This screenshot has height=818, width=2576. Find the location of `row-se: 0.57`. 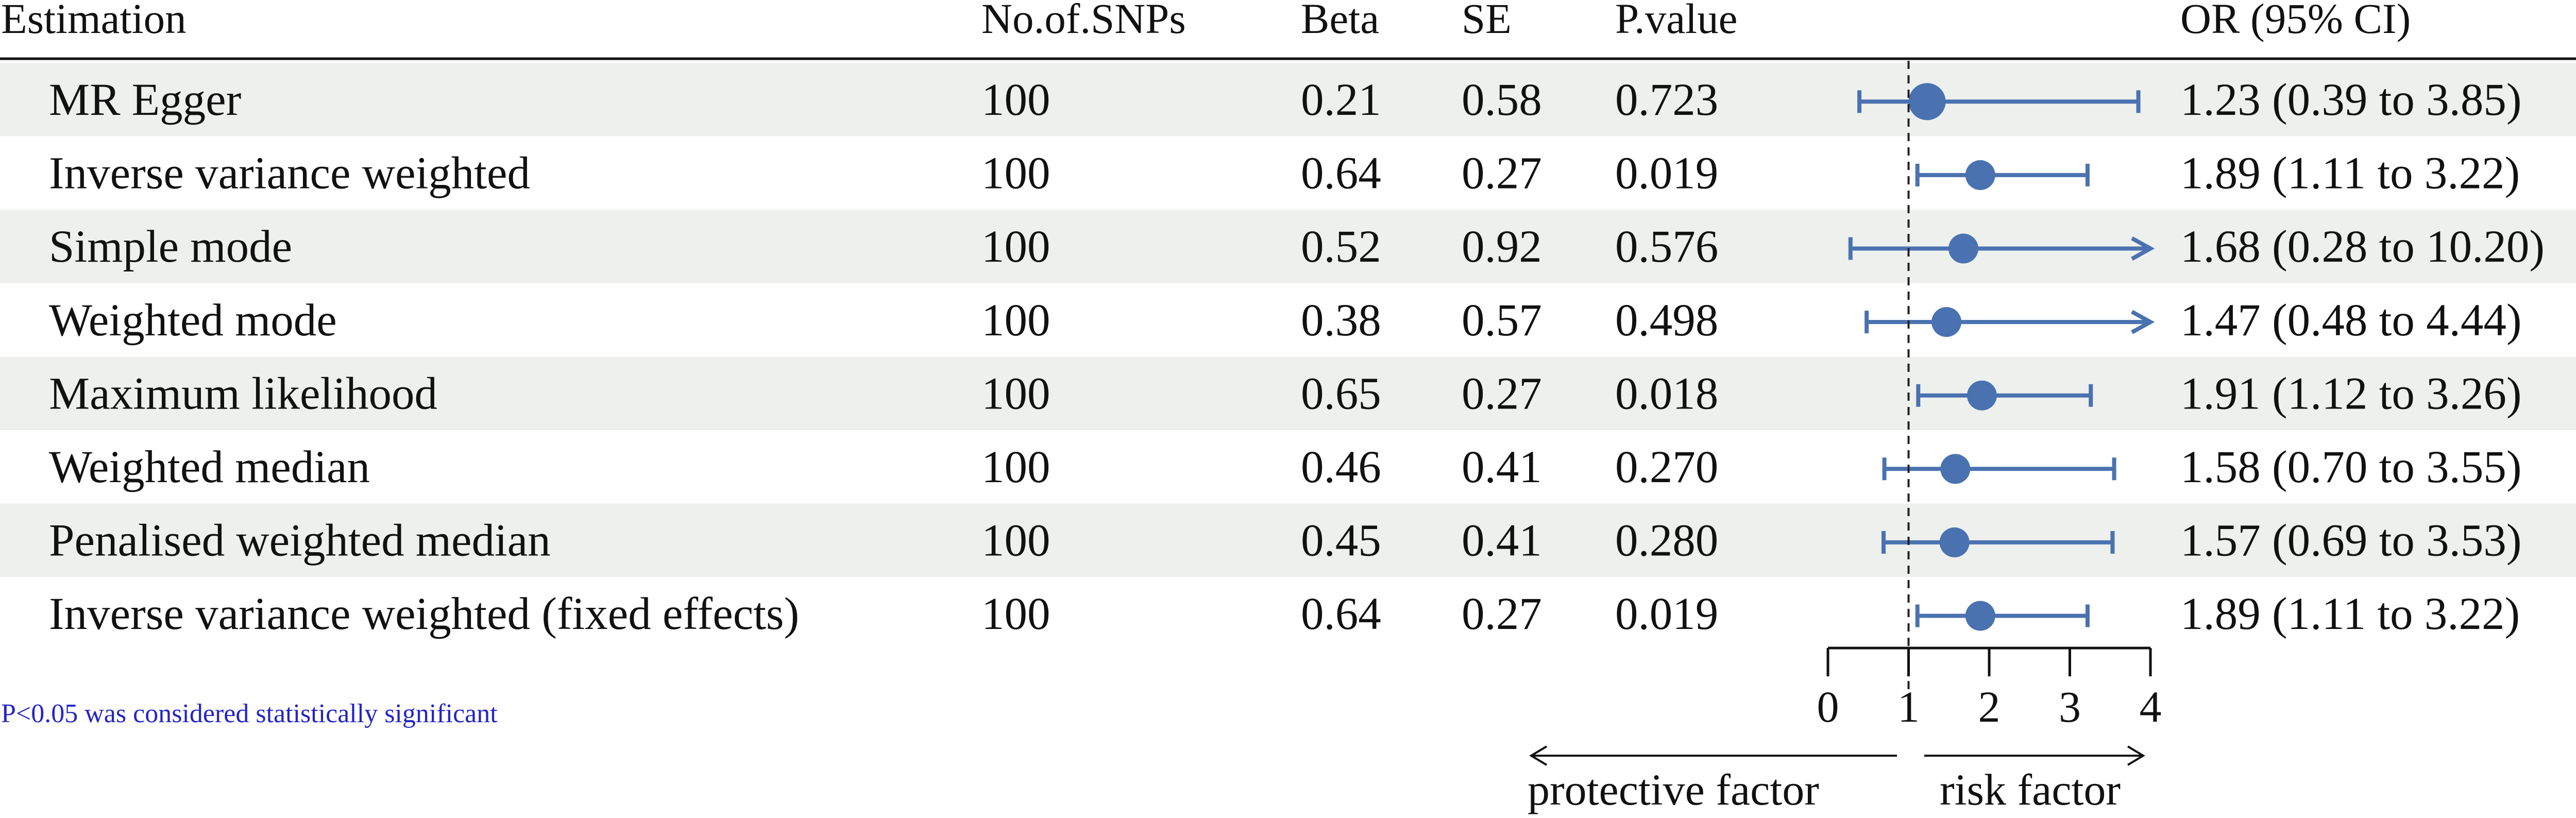

row-se: 0.57 is located at coordinates (1502, 320).